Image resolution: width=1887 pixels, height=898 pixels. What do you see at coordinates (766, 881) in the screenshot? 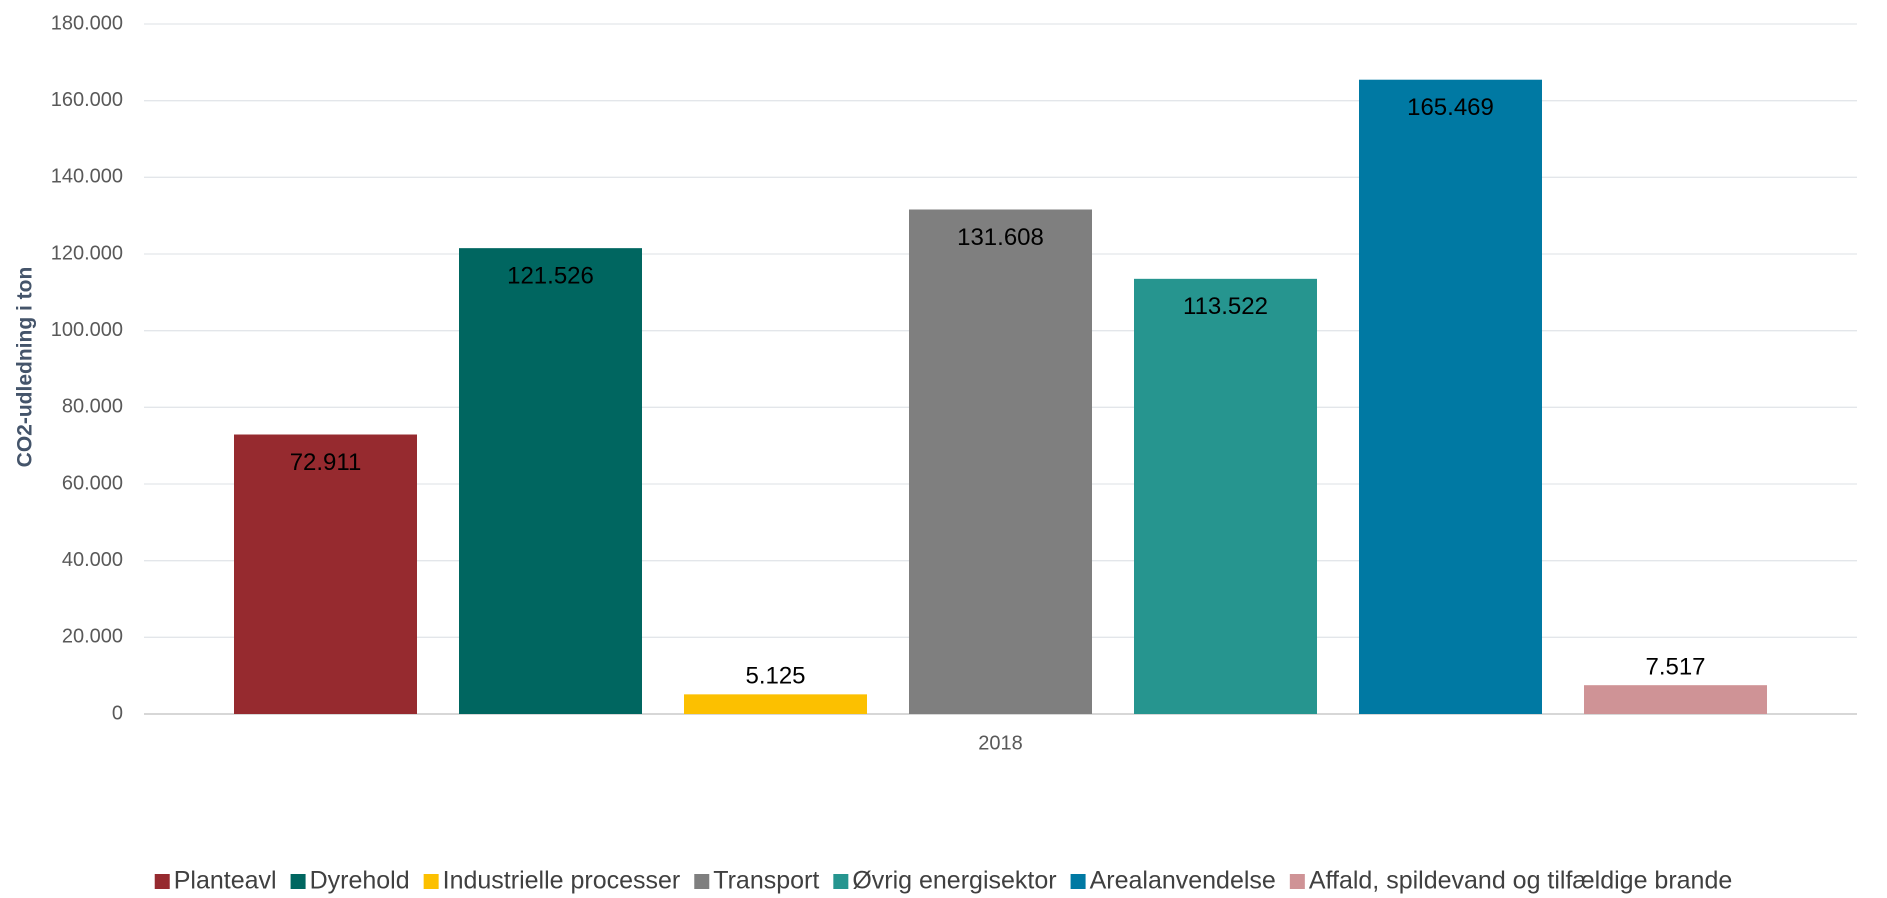
I see `legend-label: Transport` at bounding box center [766, 881].